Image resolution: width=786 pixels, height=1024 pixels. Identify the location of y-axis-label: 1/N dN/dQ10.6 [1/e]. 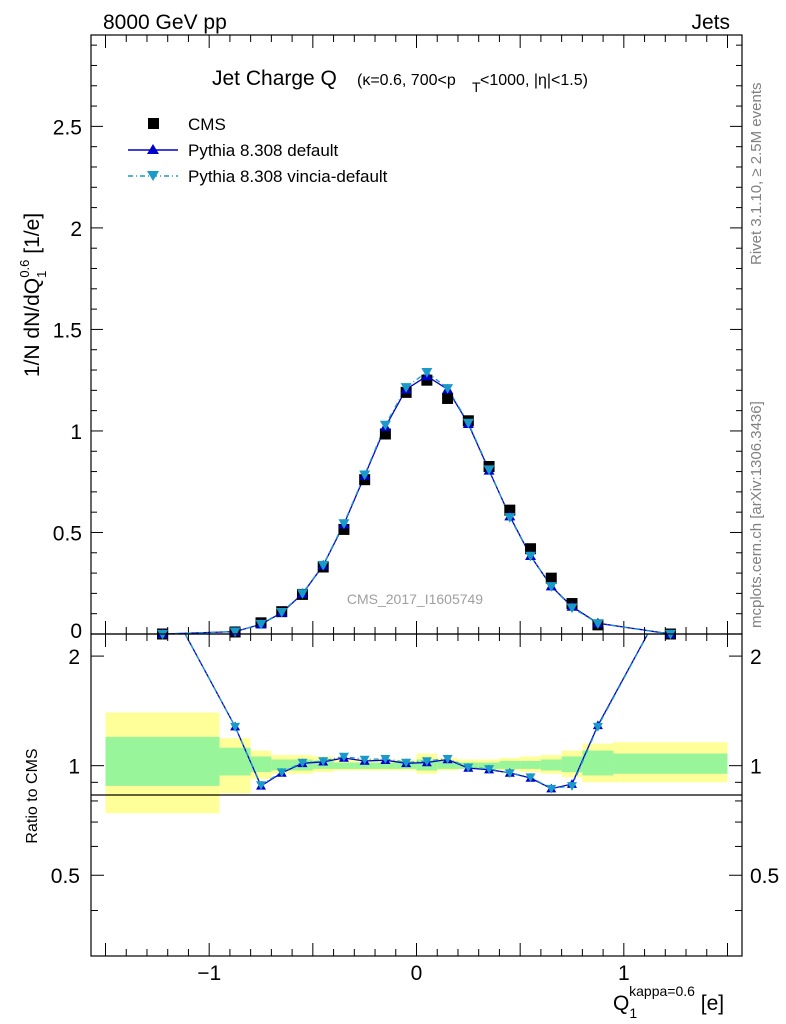
(33, 295).